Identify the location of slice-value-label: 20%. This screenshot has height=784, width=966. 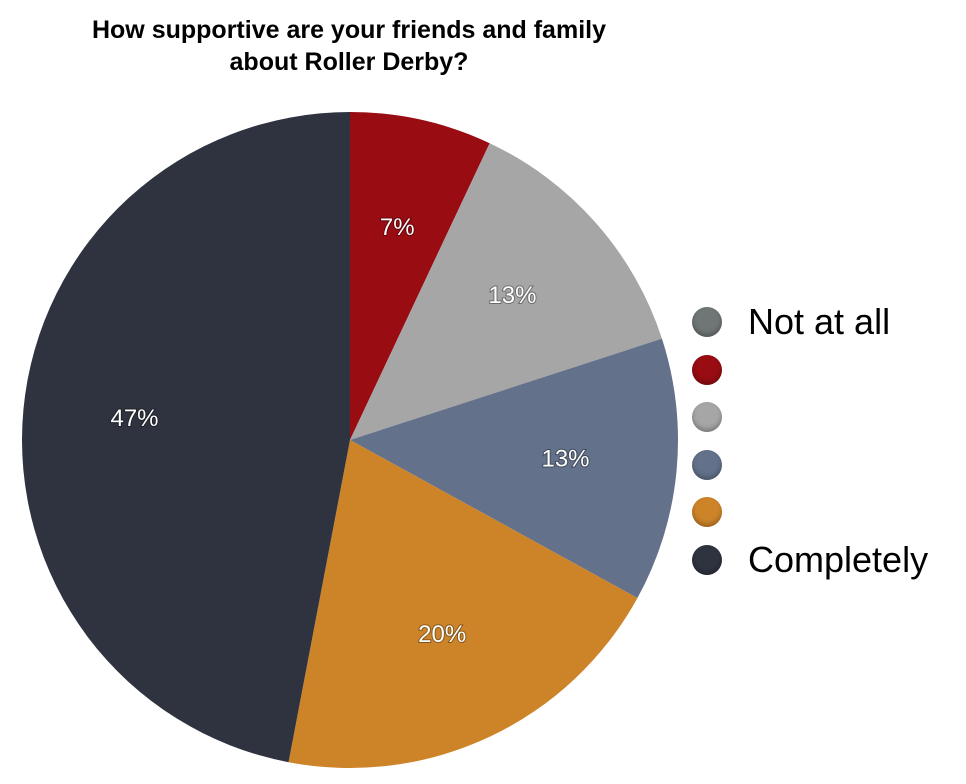
(442, 634).